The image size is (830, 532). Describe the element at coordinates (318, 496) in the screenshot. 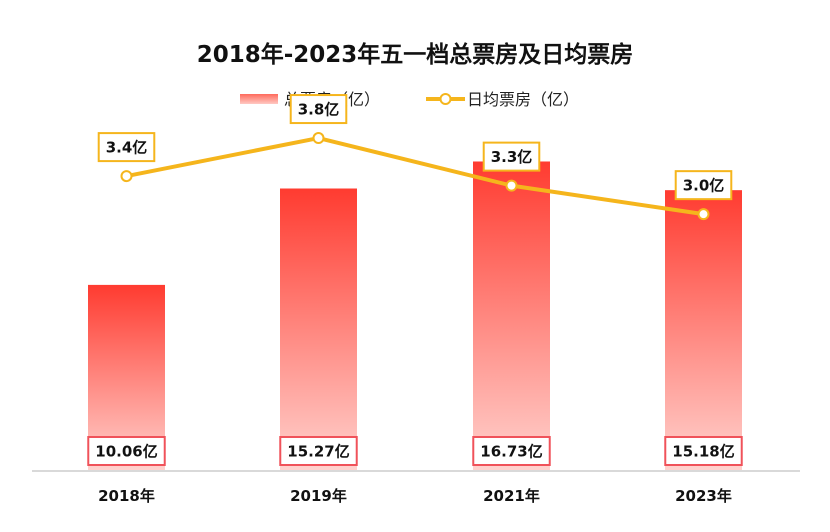

I see `x-tick-label: 2019年` at that location.